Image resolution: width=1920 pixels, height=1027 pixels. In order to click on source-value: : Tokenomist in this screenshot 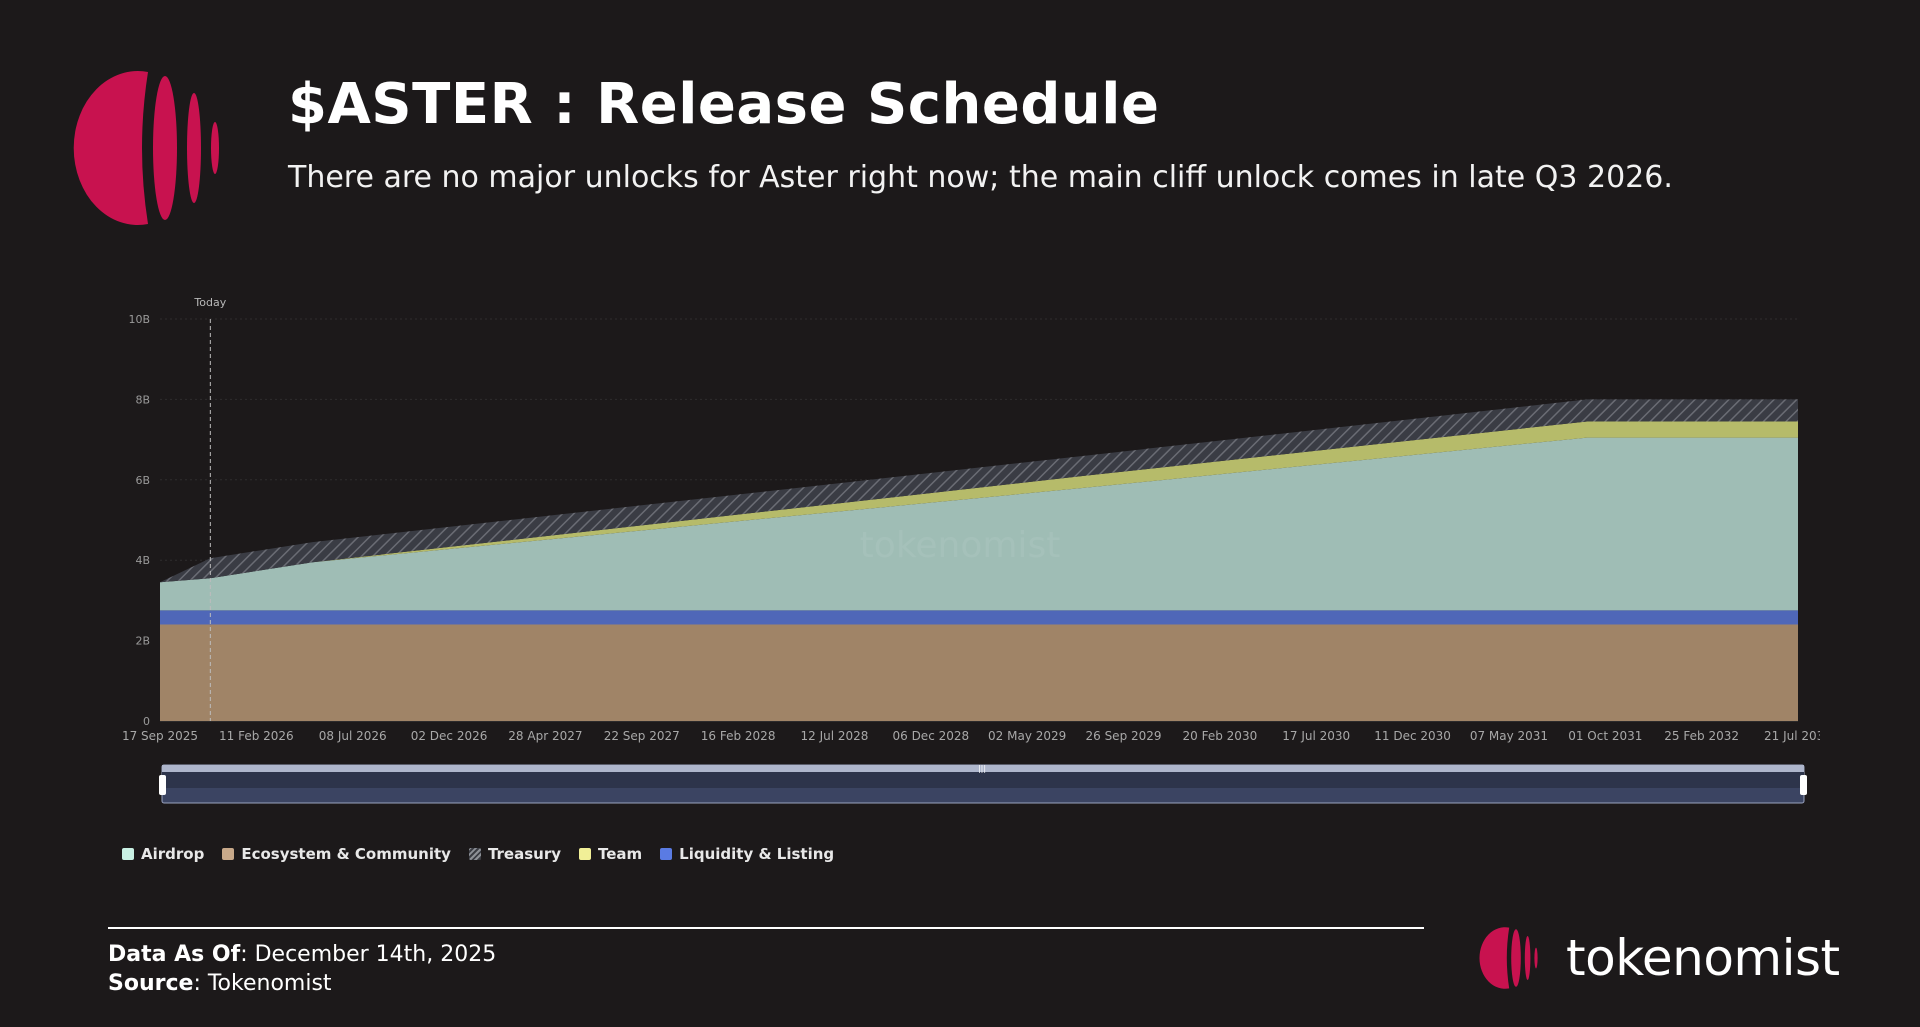, I will do `click(262, 983)`.